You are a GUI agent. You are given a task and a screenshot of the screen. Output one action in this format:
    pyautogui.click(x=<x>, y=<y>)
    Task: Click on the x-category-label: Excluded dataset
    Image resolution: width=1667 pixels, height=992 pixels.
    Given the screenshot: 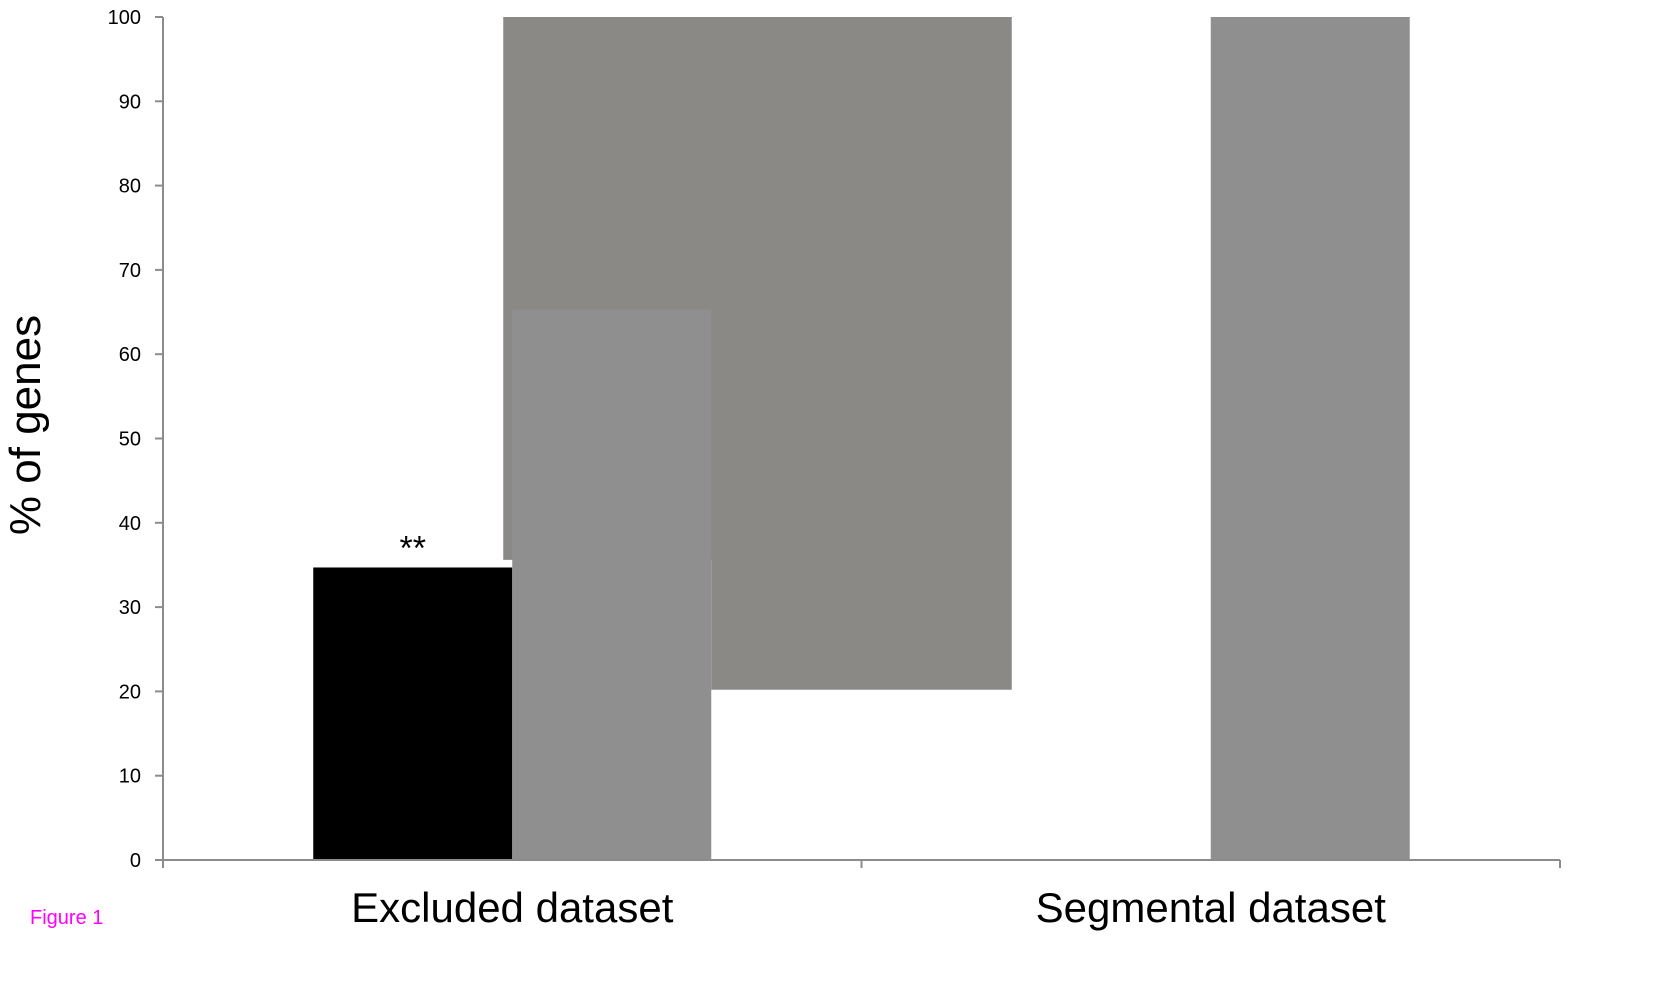 What is the action you would take?
    pyautogui.click(x=512, y=907)
    